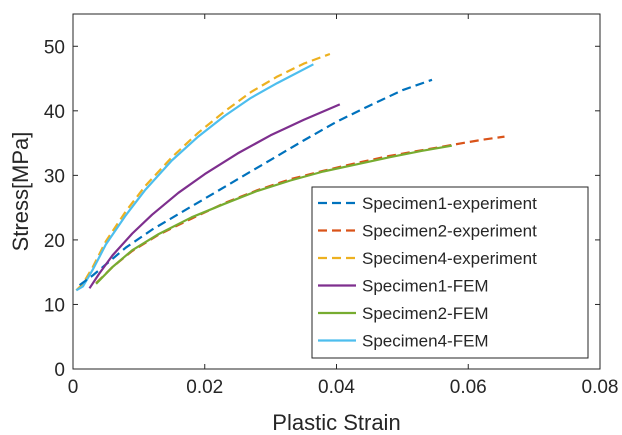 The height and width of the screenshot is (435, 622). What do you see at coordinates (204, 387) in the screenshot?
I see `x-tick-label: 0.02` at bounding box center [204, 387].